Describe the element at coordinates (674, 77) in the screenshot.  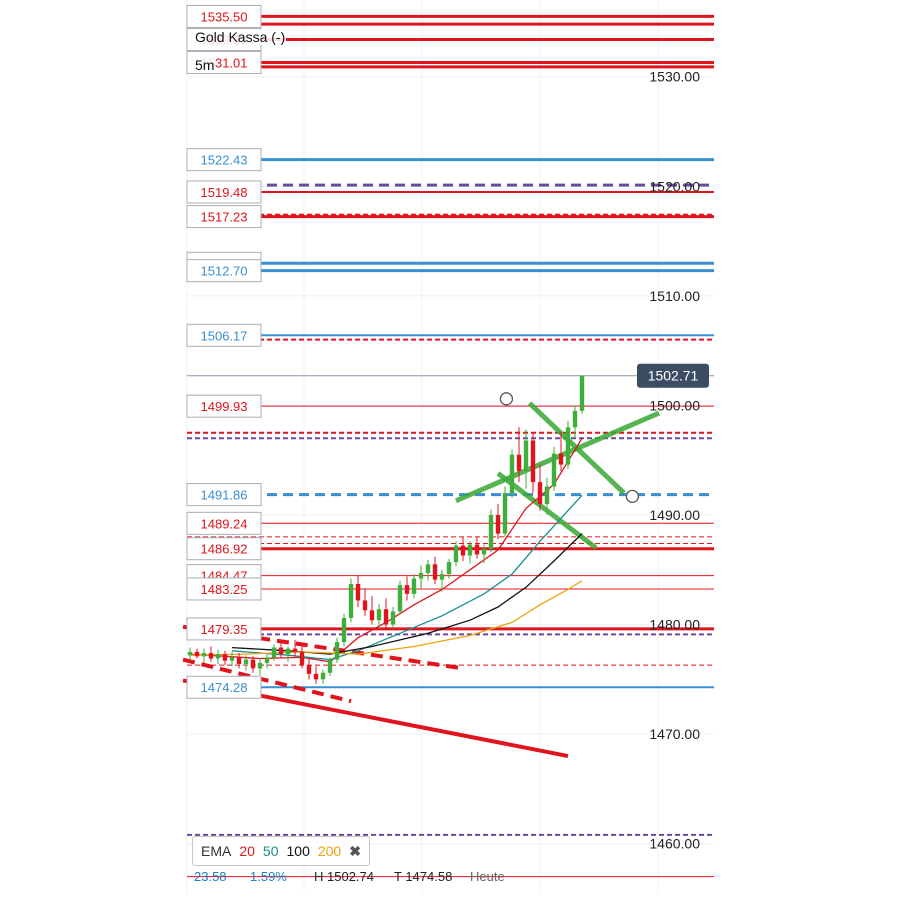
I see `y-tick-label: 1530.00` at that location.